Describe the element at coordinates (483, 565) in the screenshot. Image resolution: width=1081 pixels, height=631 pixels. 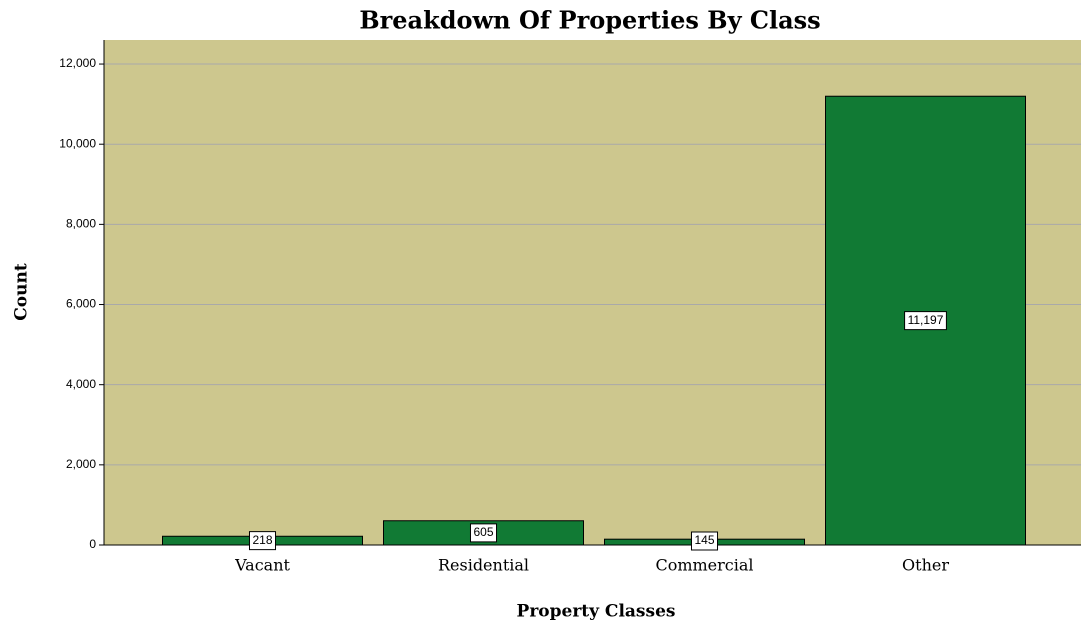
I see `x-tick-label: Residential` at that location.